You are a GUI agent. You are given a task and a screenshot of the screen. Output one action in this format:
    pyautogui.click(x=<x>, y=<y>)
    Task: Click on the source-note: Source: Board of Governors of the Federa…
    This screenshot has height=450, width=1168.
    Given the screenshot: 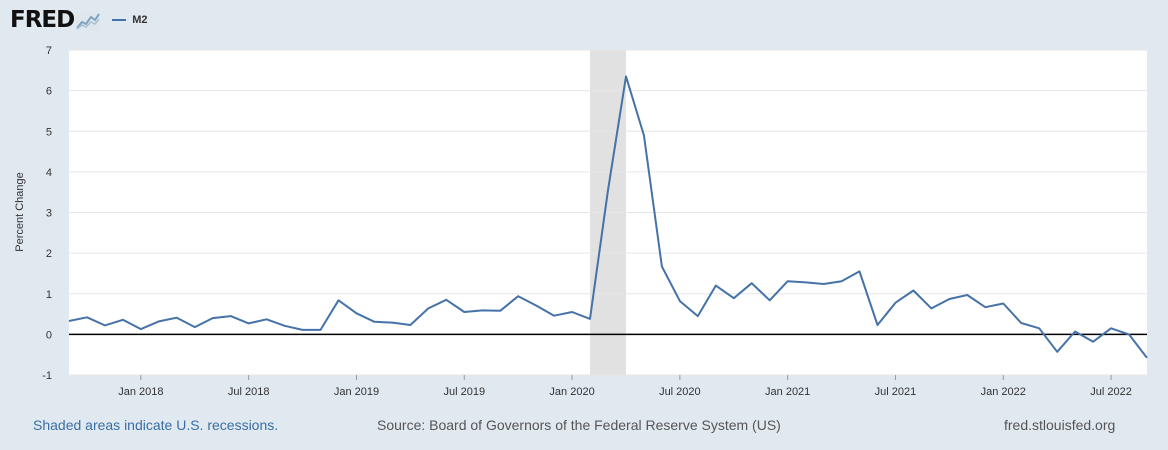 What is the action you would take?
    pyautogui.click(x=579, y=425)
    